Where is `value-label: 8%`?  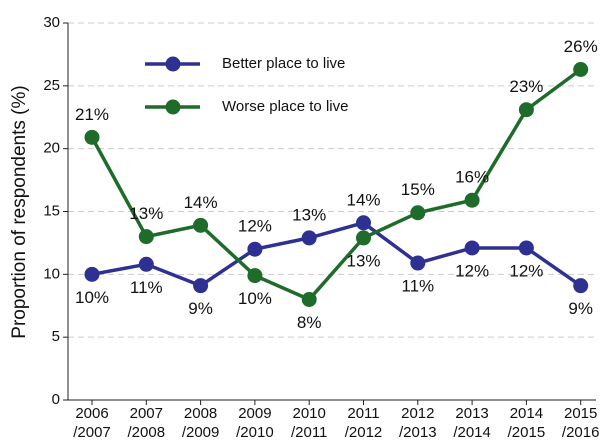 value-label: 8% is located at coordinates (309, 322).